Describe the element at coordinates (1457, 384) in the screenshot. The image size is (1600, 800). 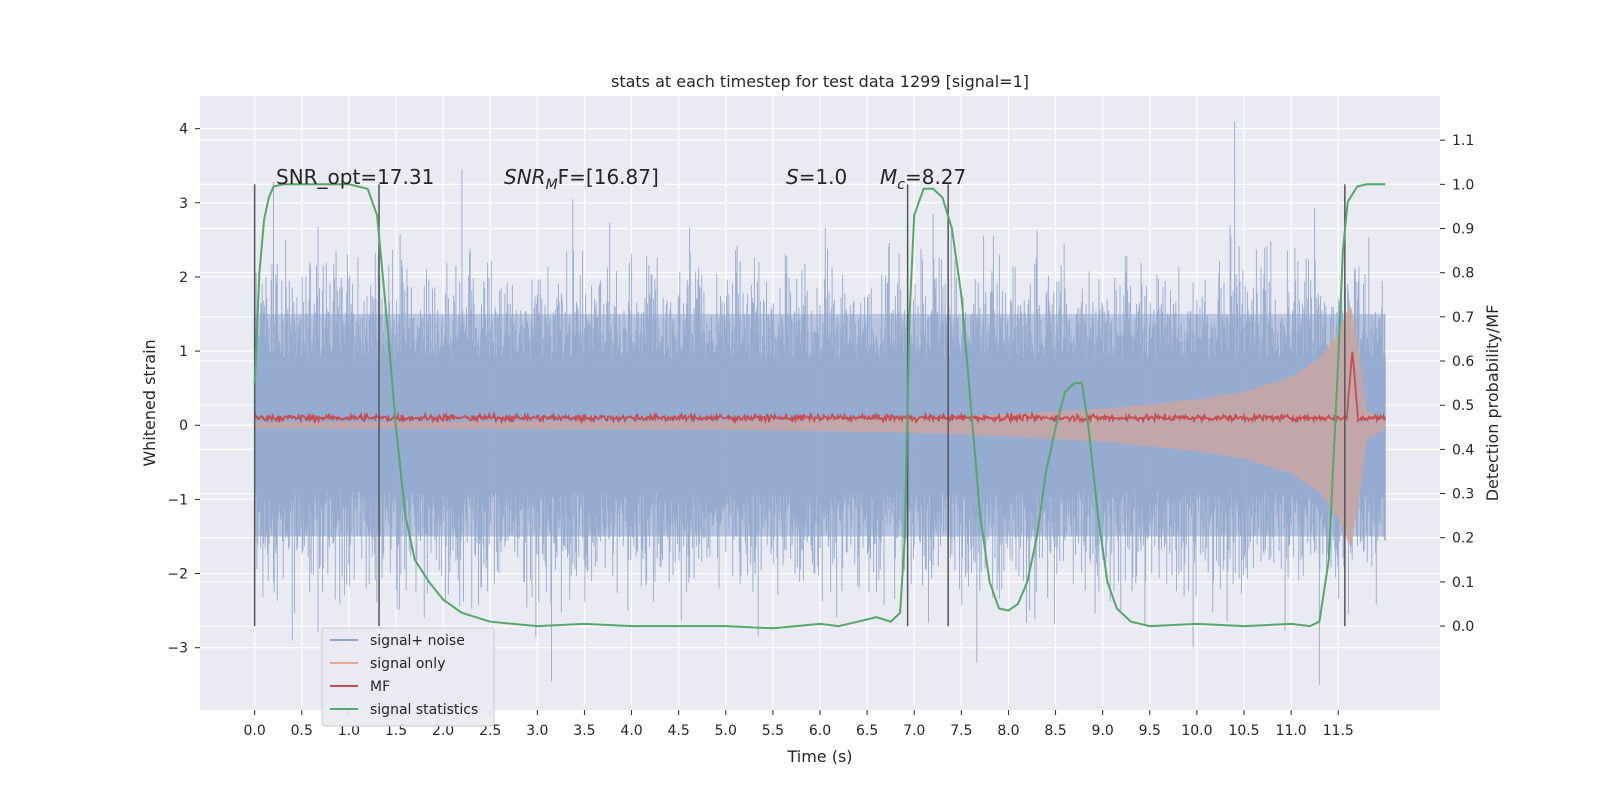
I see `y-axis-right-ticks: 0.0 0.1 0.2 0.3 0.4 0.5 0.6 0.7 0.8 0.9 1.0 1.1` at that location.